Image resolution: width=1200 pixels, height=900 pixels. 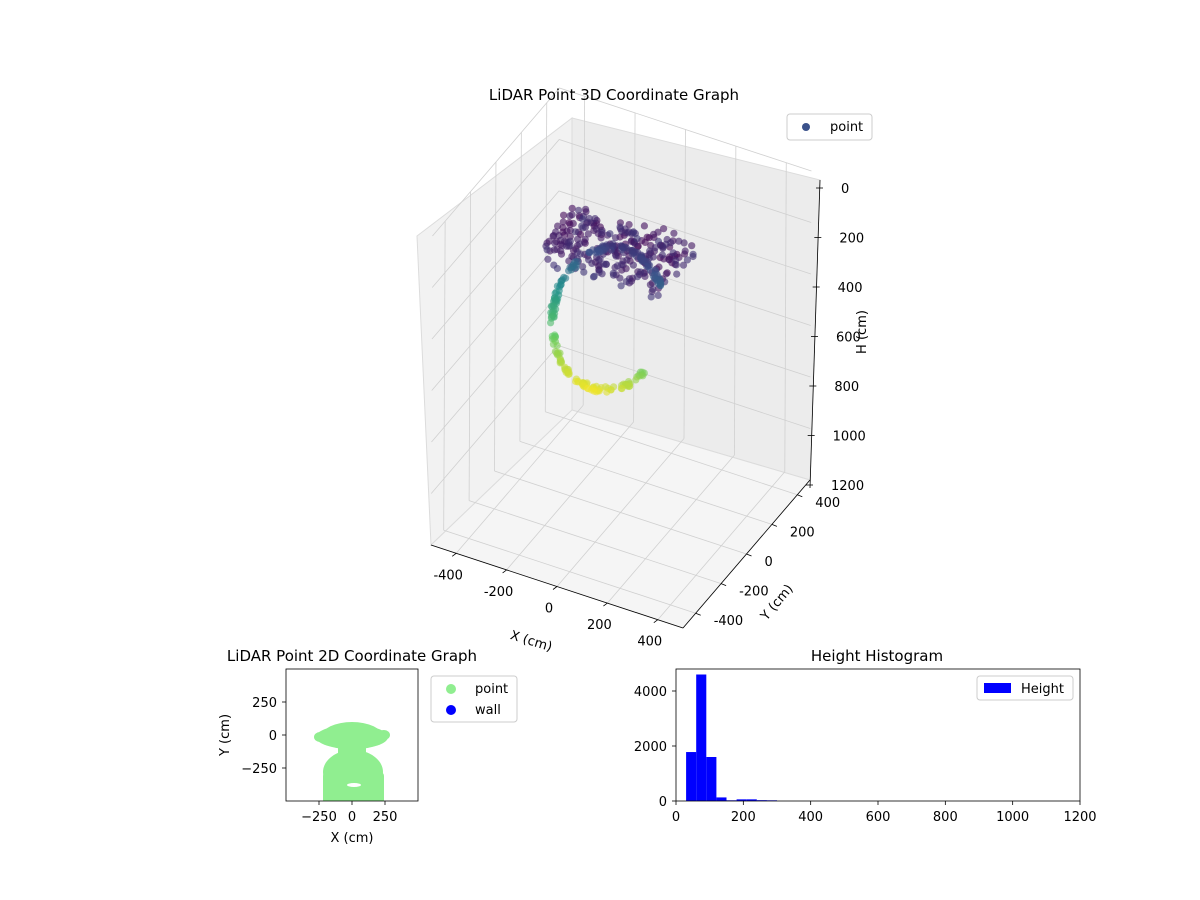 What do you see at coordinates (531, 641) in the screenshot?
I see `x-axis-label-3d: X (cm)` at bounding box center [531, 641].